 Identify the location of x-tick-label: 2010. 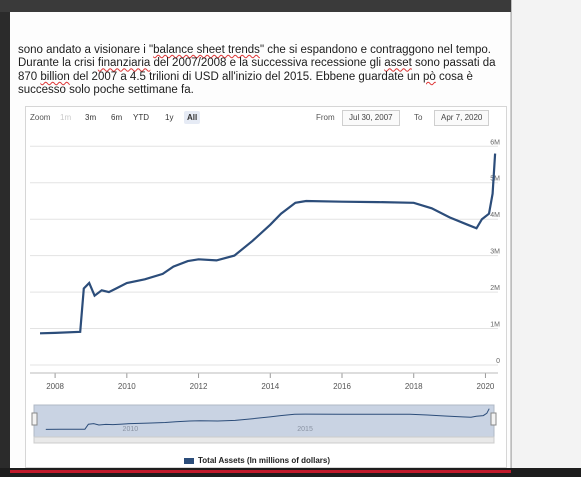
(127, 386).